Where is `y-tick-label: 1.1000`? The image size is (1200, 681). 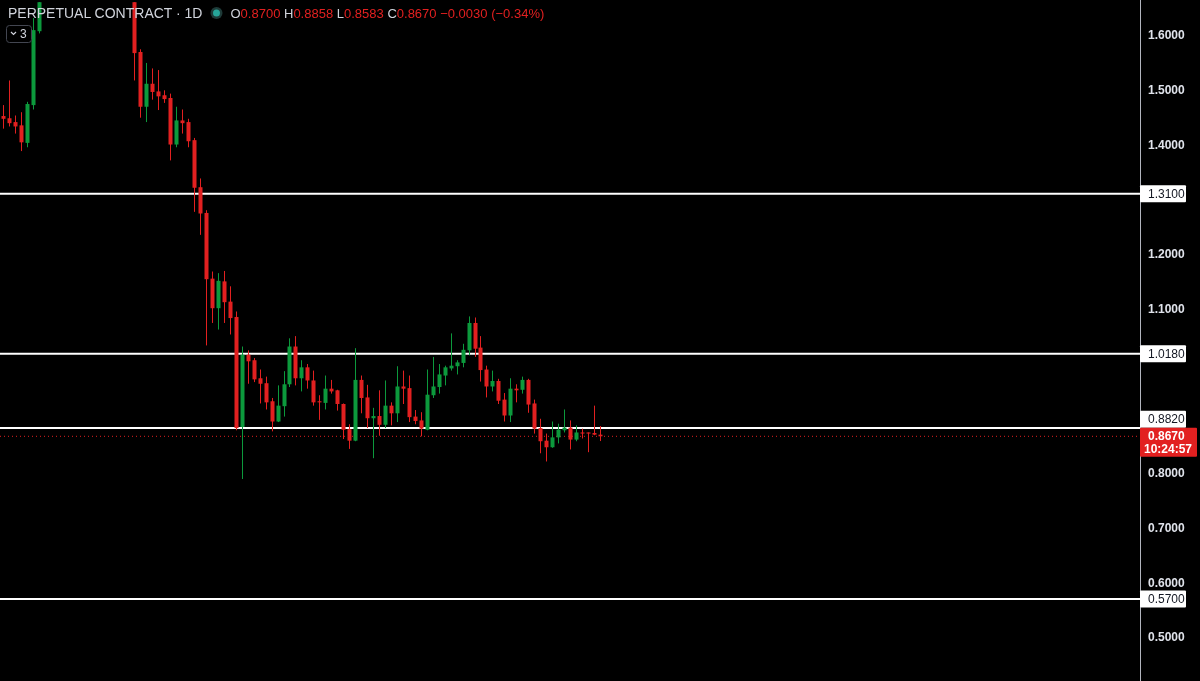 y-tick-label: 1.1000 is located at coordinates (1167, 308).